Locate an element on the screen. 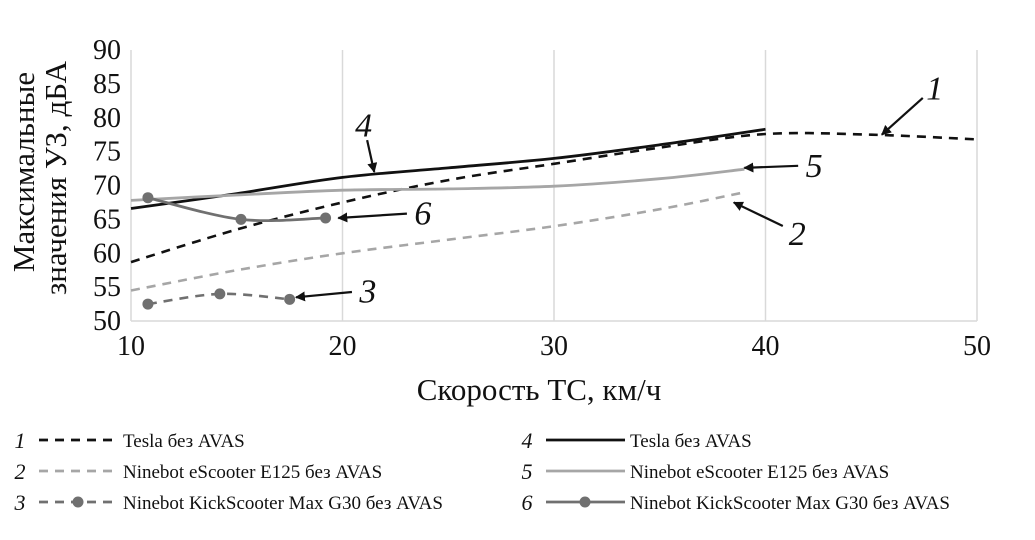  y-tick-label: 80 is located at coordinates (107, 118).